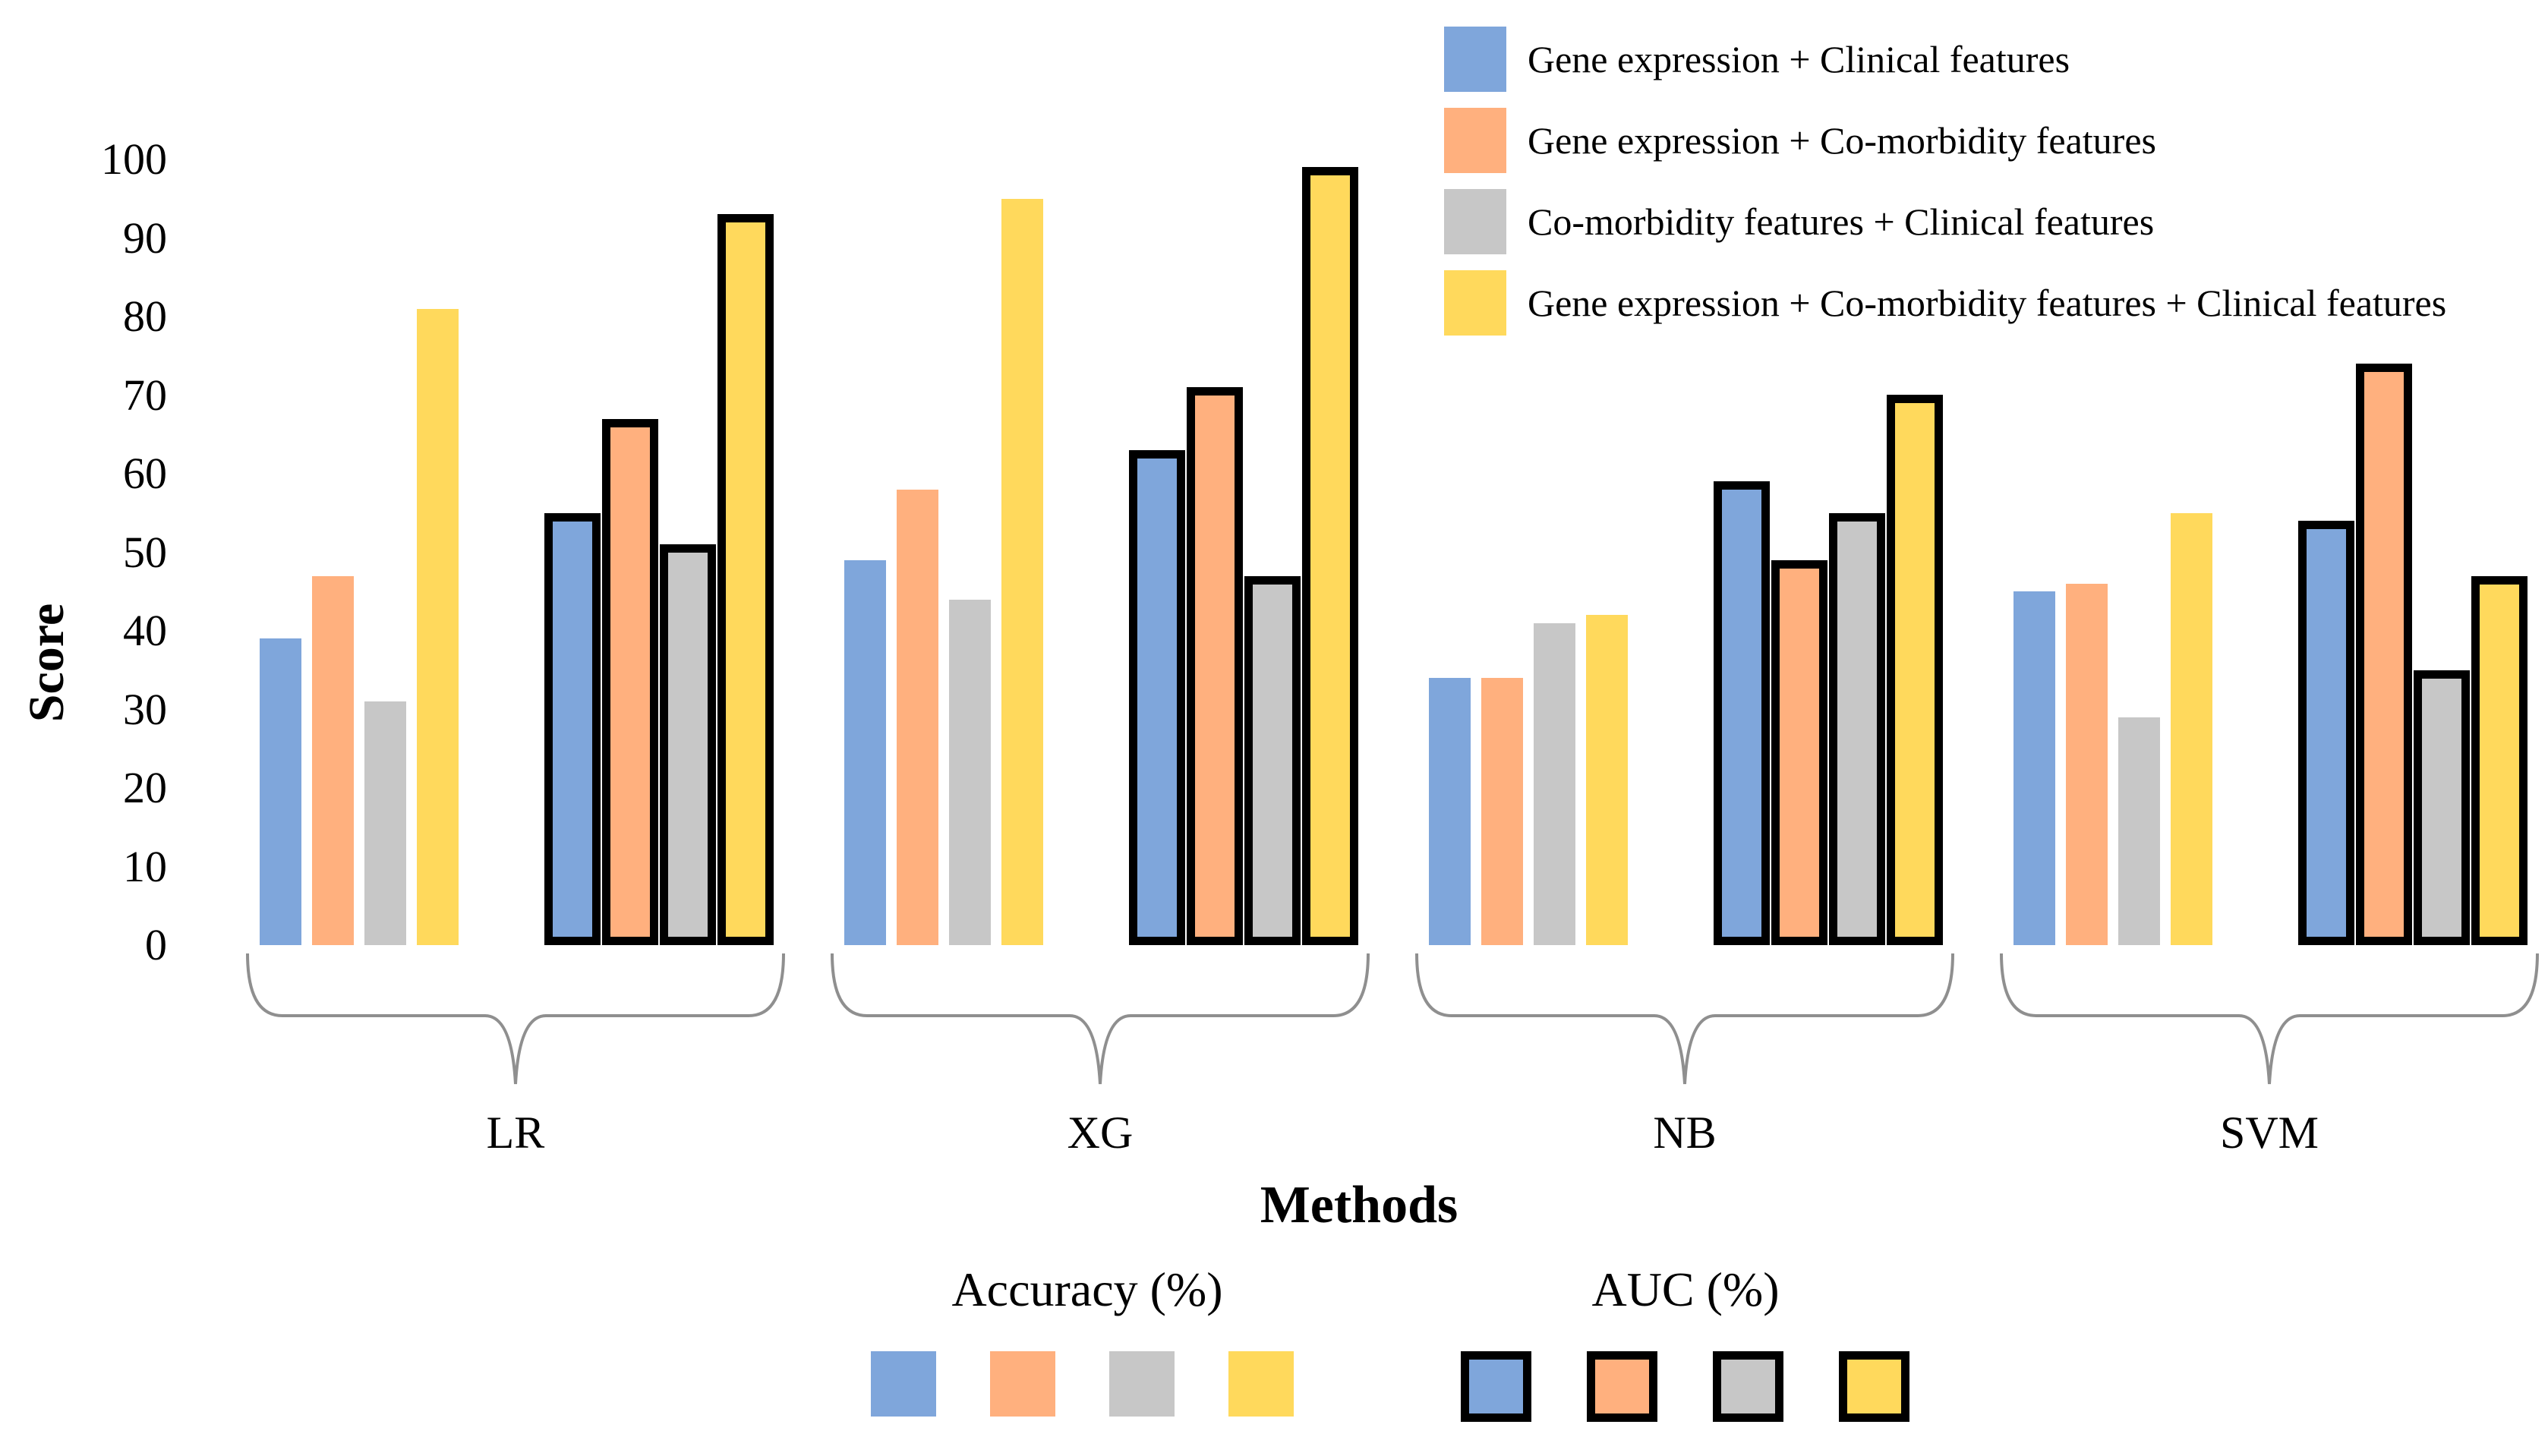  What do you see at coordinates (515, 1133) in the screenshot?
I see `category-label-lr: LR` at bounding box center [515, 1133].